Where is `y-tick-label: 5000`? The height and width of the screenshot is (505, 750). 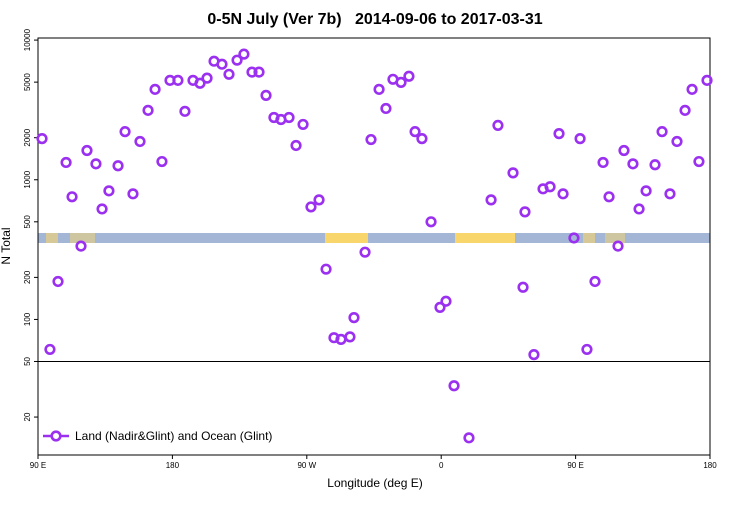 y-tick-label: 5000 is located at coordinates (27, 82).